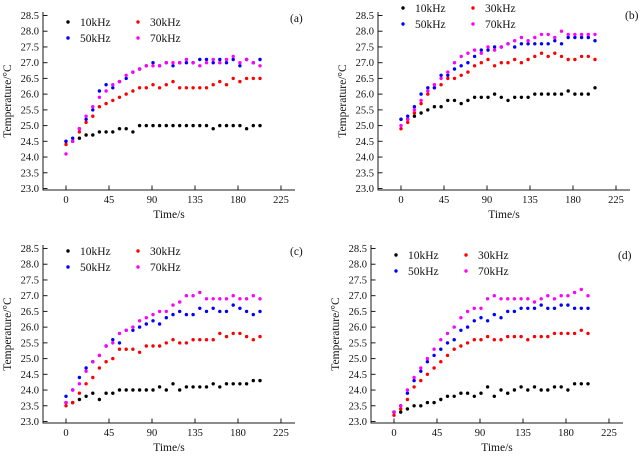 The width and height of the screenshot is (642, 467). What do you see at coordinates (523, 433) in the screenshot?
I see `x-tick-label: 135` at bounding box center [523, 433].